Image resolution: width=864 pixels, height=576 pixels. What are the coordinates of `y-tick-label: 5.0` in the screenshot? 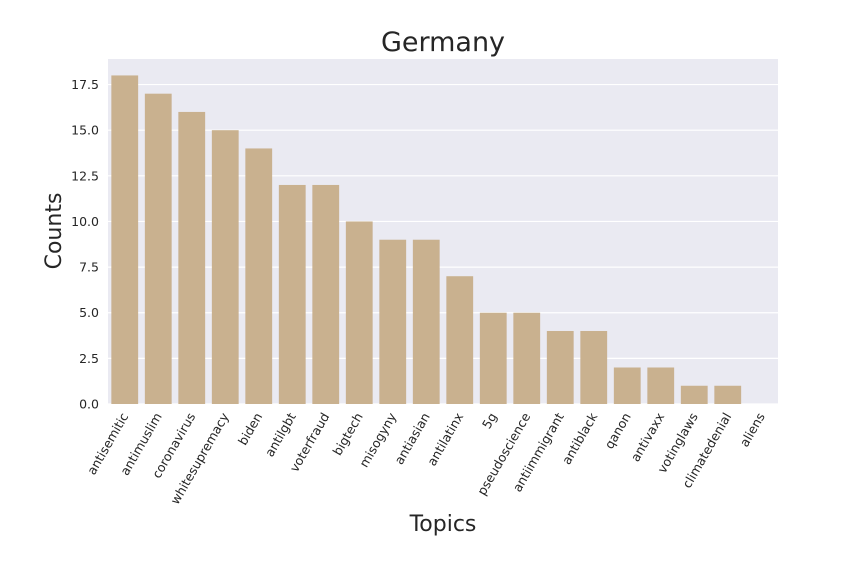 It's located at (89, 312).